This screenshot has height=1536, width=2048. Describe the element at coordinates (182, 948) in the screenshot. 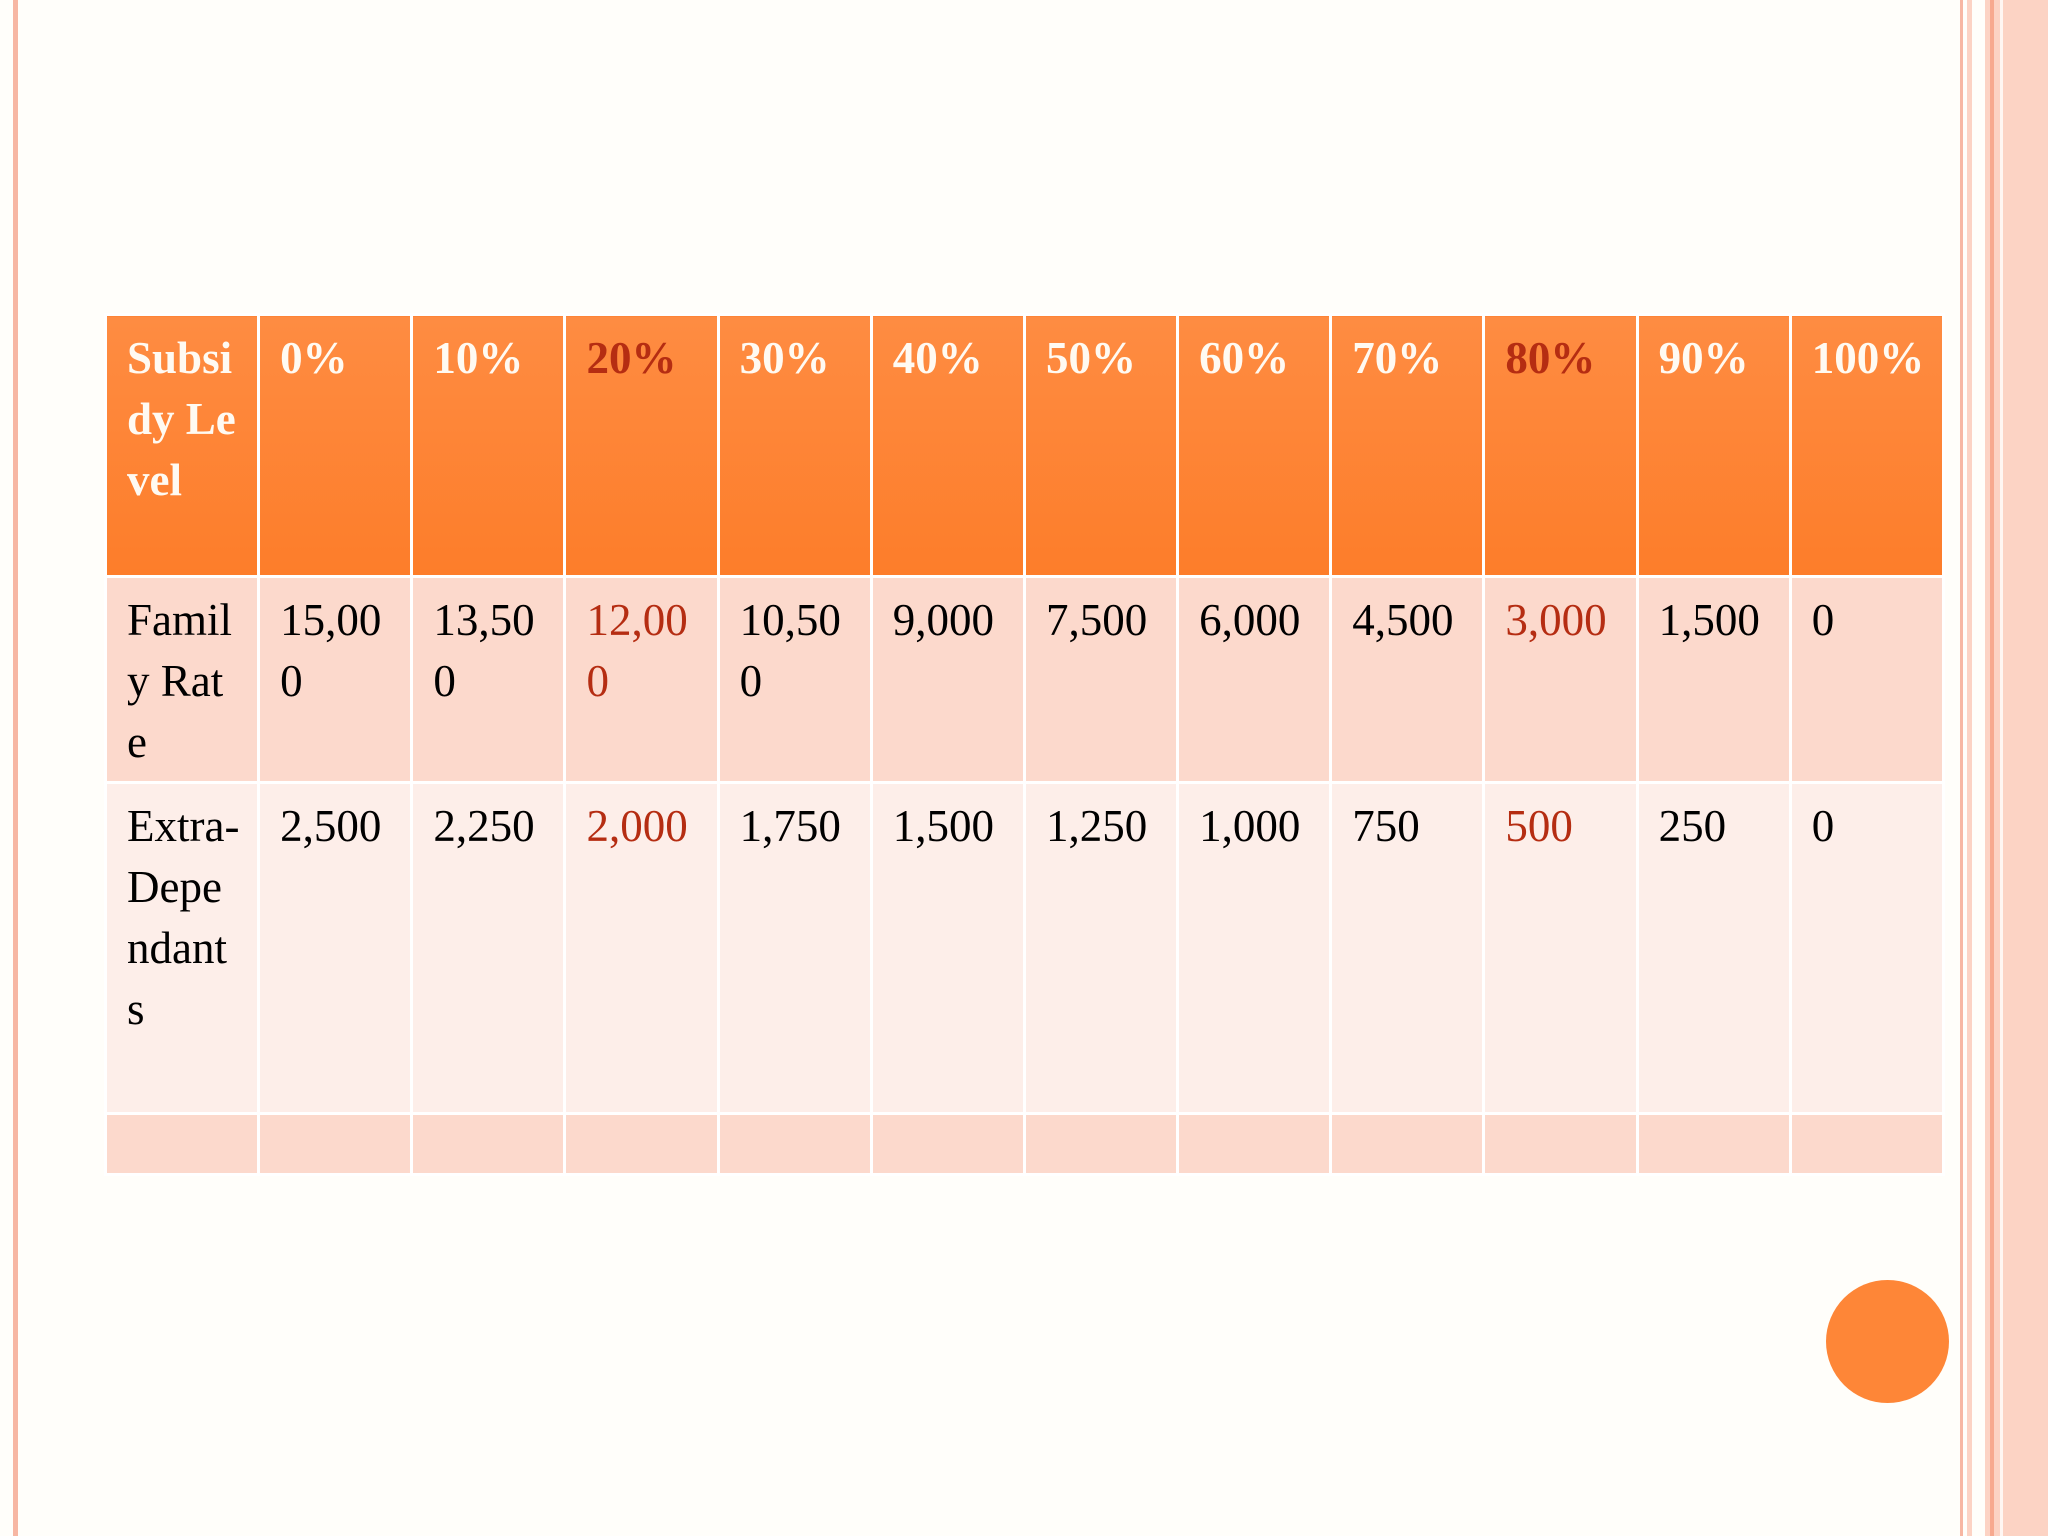

I see `row-label: Extra-Dependants` at that location.